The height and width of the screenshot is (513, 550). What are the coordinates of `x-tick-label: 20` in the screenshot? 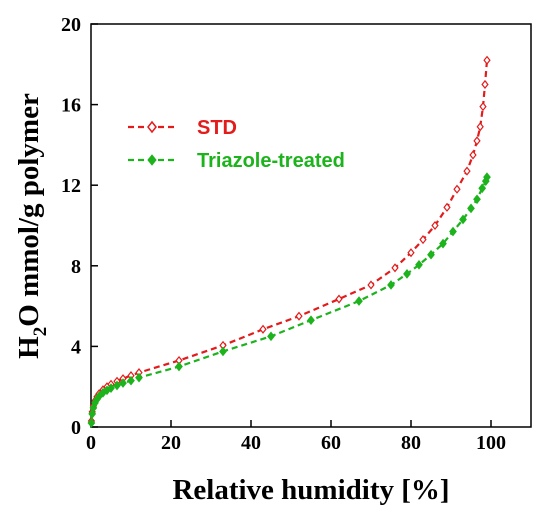 It's located at (171, 443).